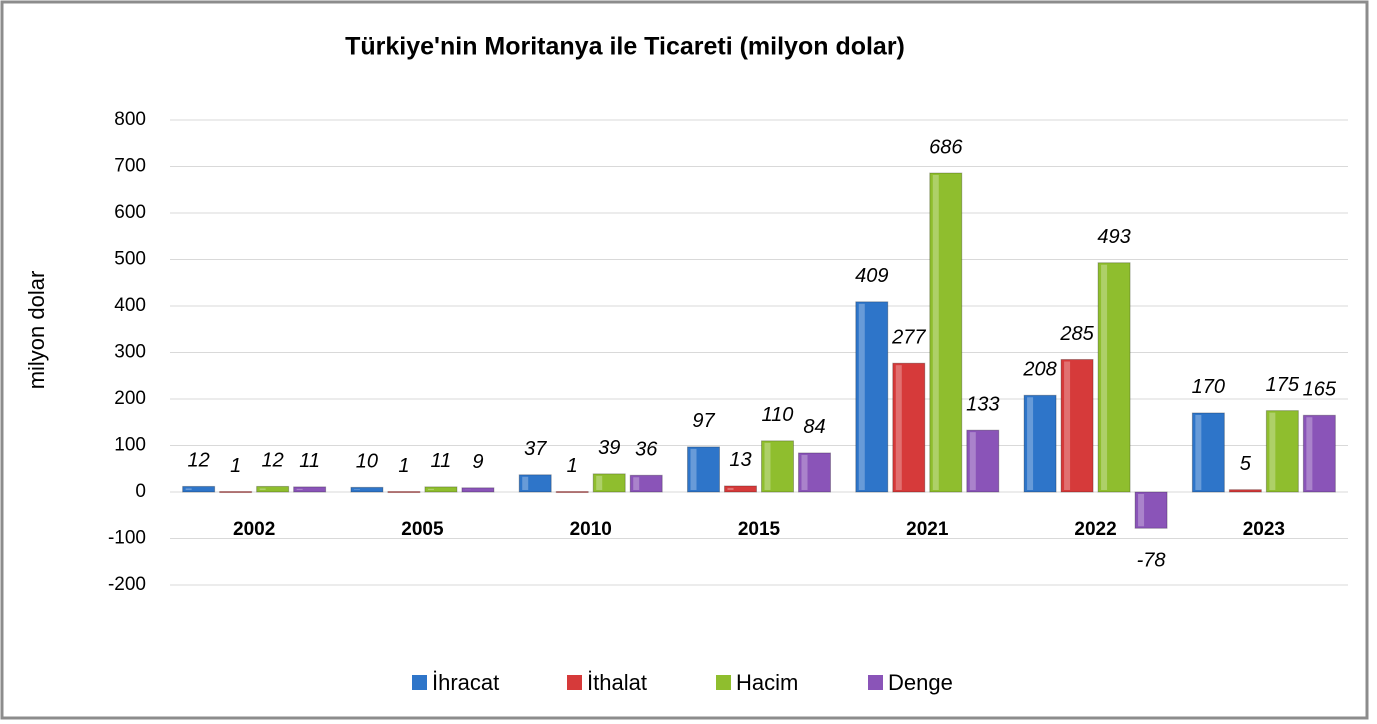 This screenshot has height=724, width=1377. Describe the element at coordinates (1113, 237) in the screenshot. I see `data-label: 493` at that location.